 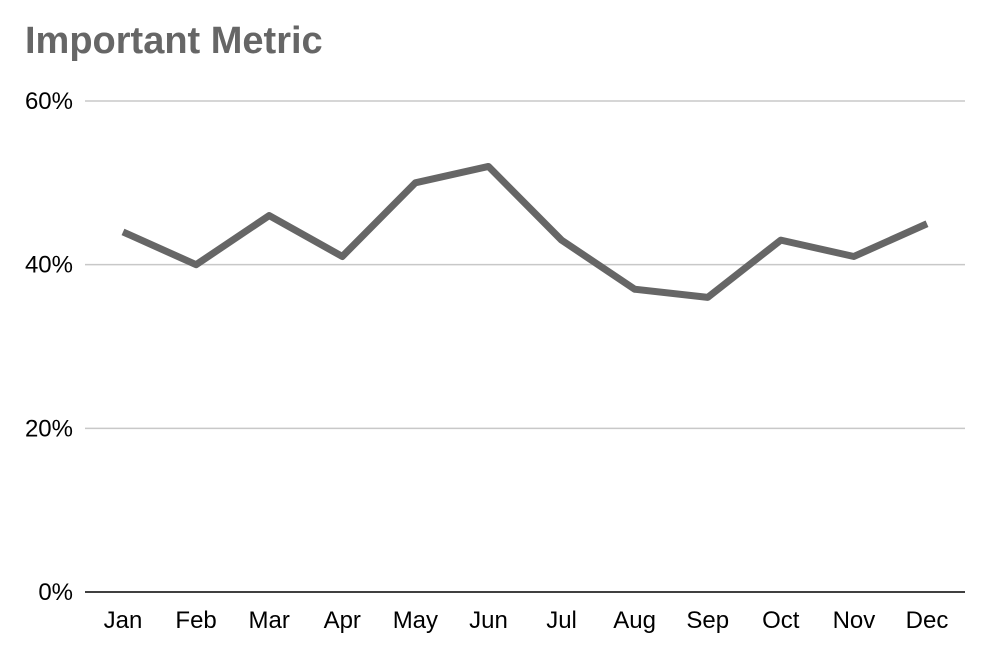 What do you see at coordinates (342, 620) in the screenshot?
I see `x-tick-label: Apr` at bounding box center [342, 620].